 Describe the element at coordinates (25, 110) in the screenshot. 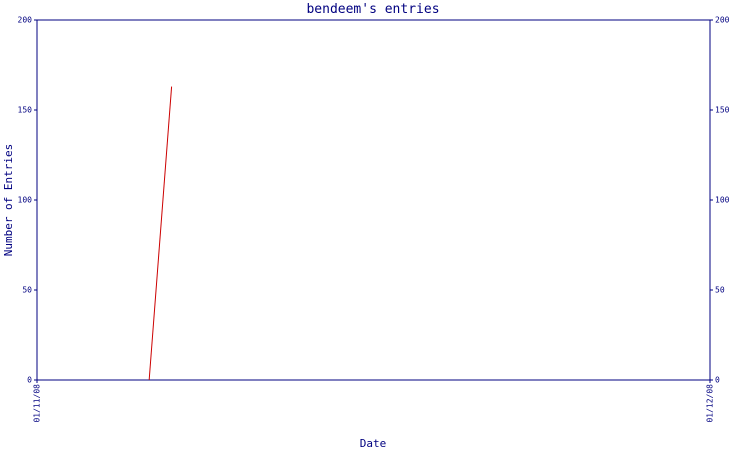

I see `y-tick-label: 150` at that location.